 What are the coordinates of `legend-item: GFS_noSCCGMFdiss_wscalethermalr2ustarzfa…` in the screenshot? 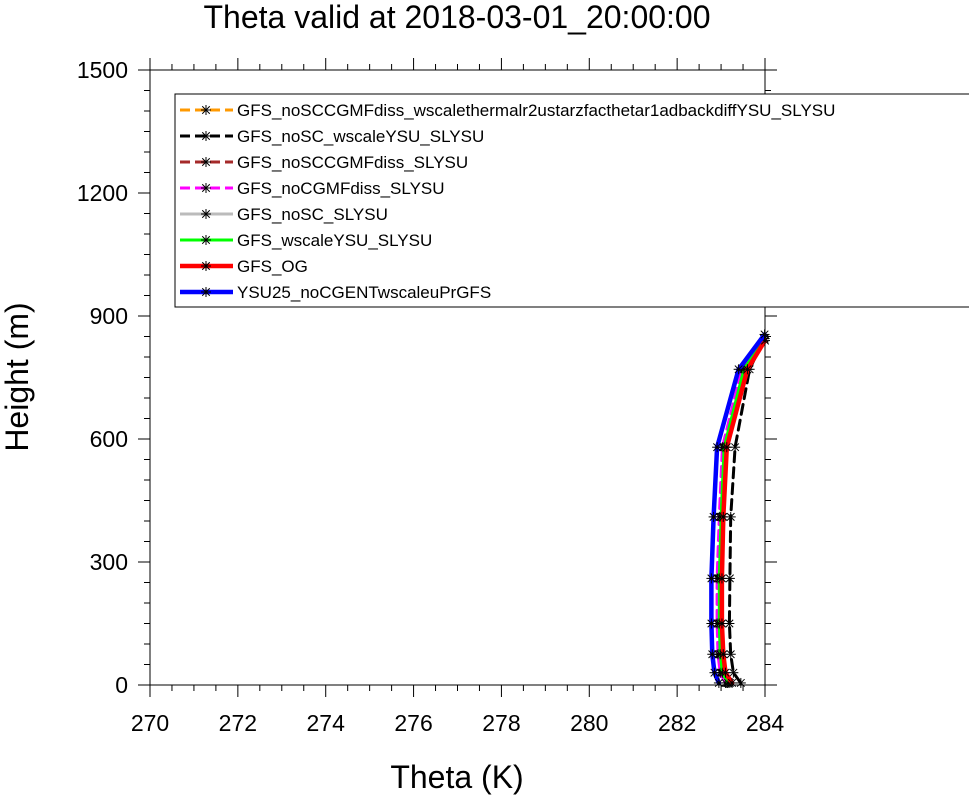 It's located at (507, 110).